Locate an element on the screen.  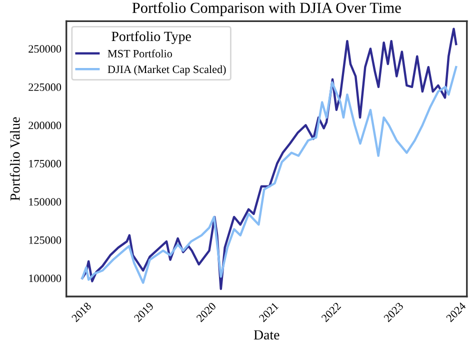
chart-title: Portfolio Comparison with DJIA Over Time is located at coordinates (266, 9).